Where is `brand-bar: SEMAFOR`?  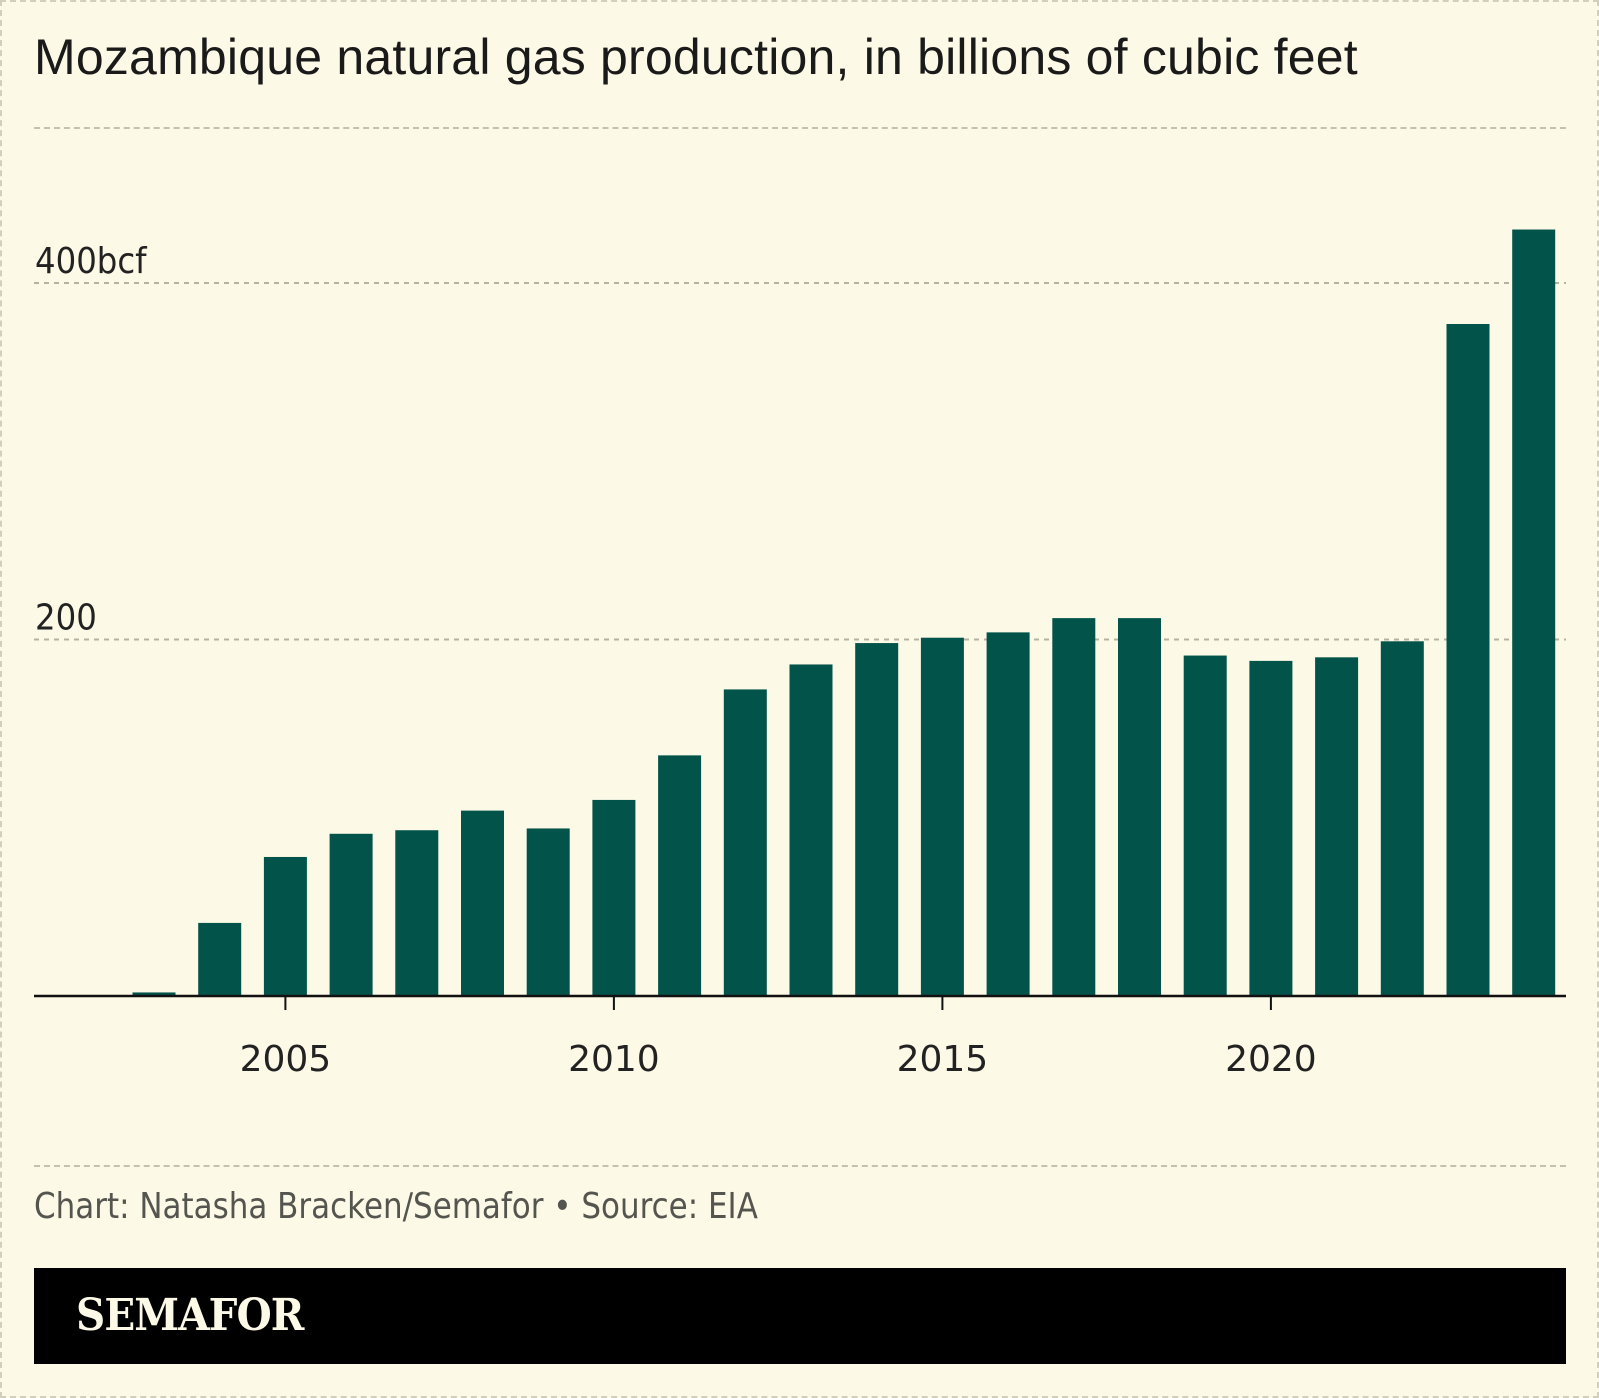 brand-bar: SEMAFOR is located at coordinates (800, 1316).